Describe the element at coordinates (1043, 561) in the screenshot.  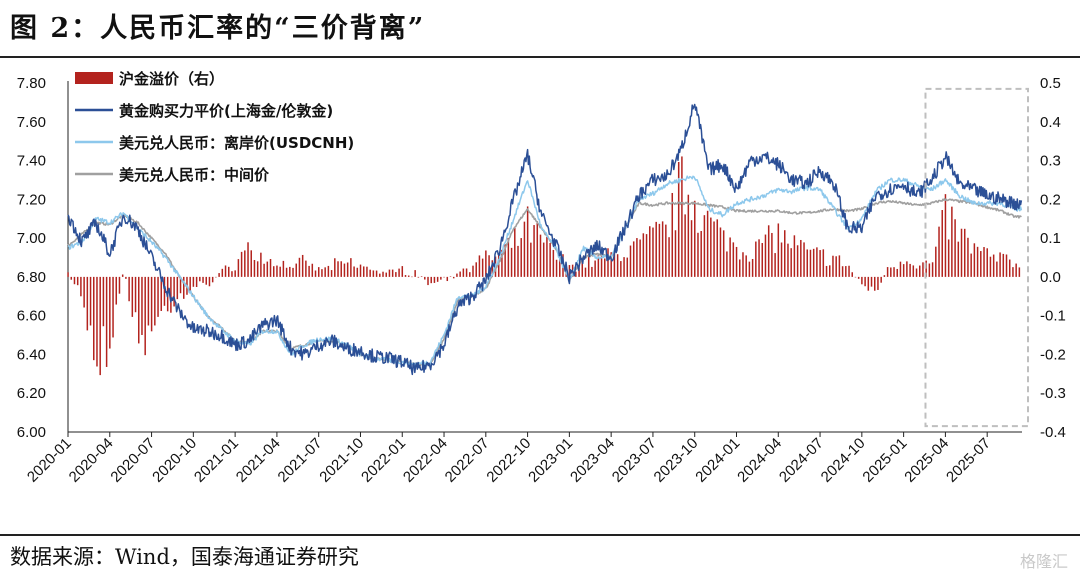
I see `watermark-logo: 格隆汇` at that location.